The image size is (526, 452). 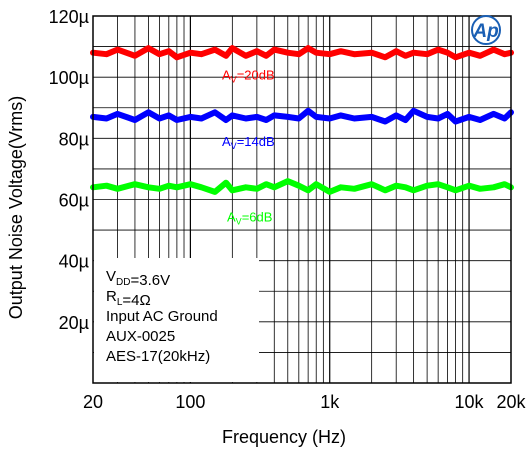 I want to click on y-tick-label: 120µ, so click(x=69, y=17).